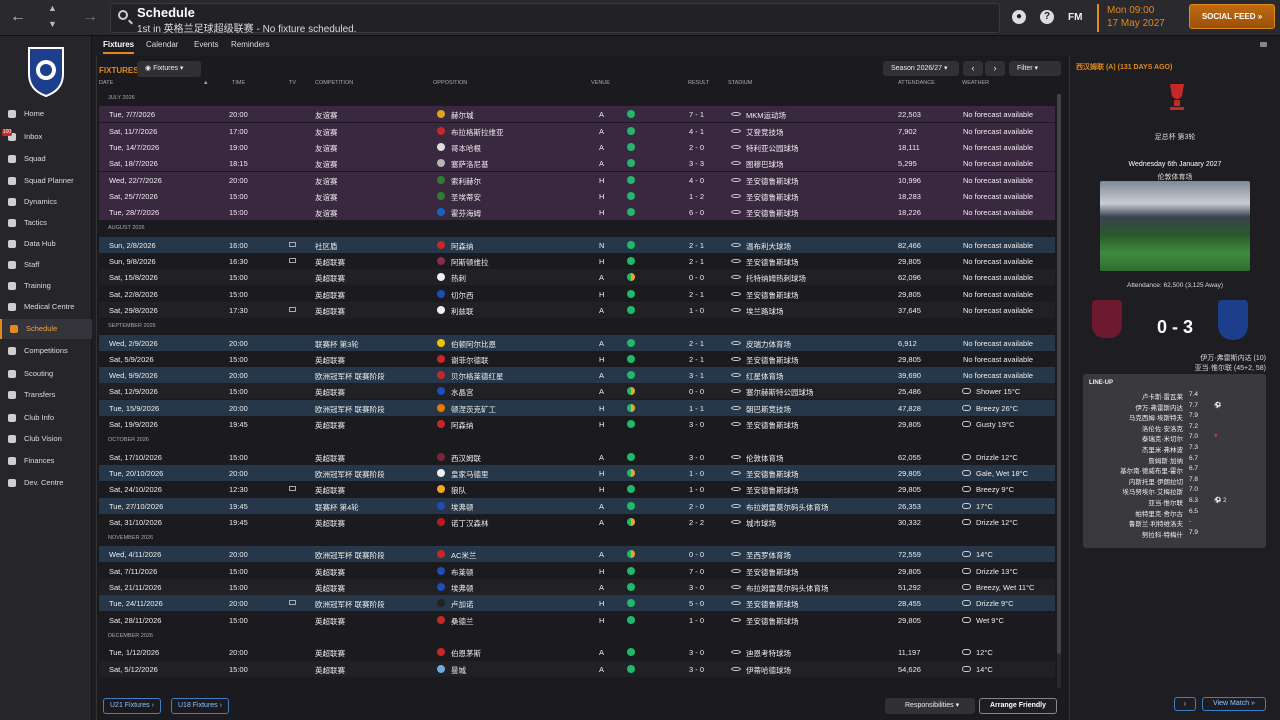 The image size is (1280, 720). I want to click on col-tv: TV, so click(293, 83).